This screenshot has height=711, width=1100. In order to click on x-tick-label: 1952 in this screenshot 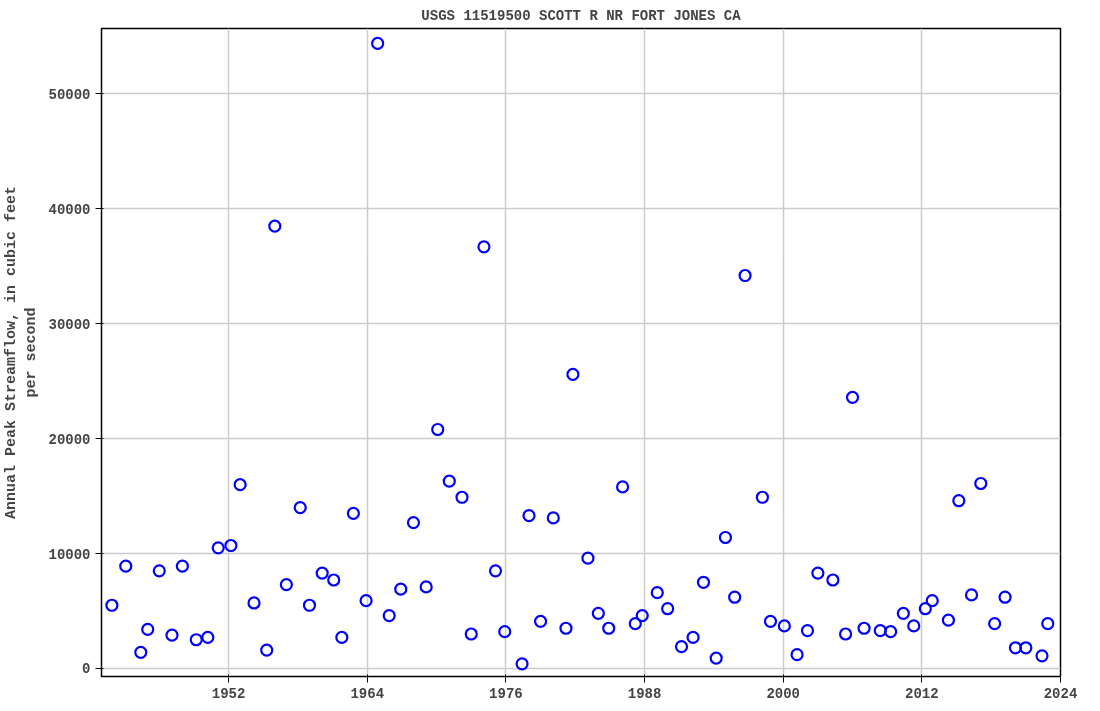, I will do `click(228, 693)`.